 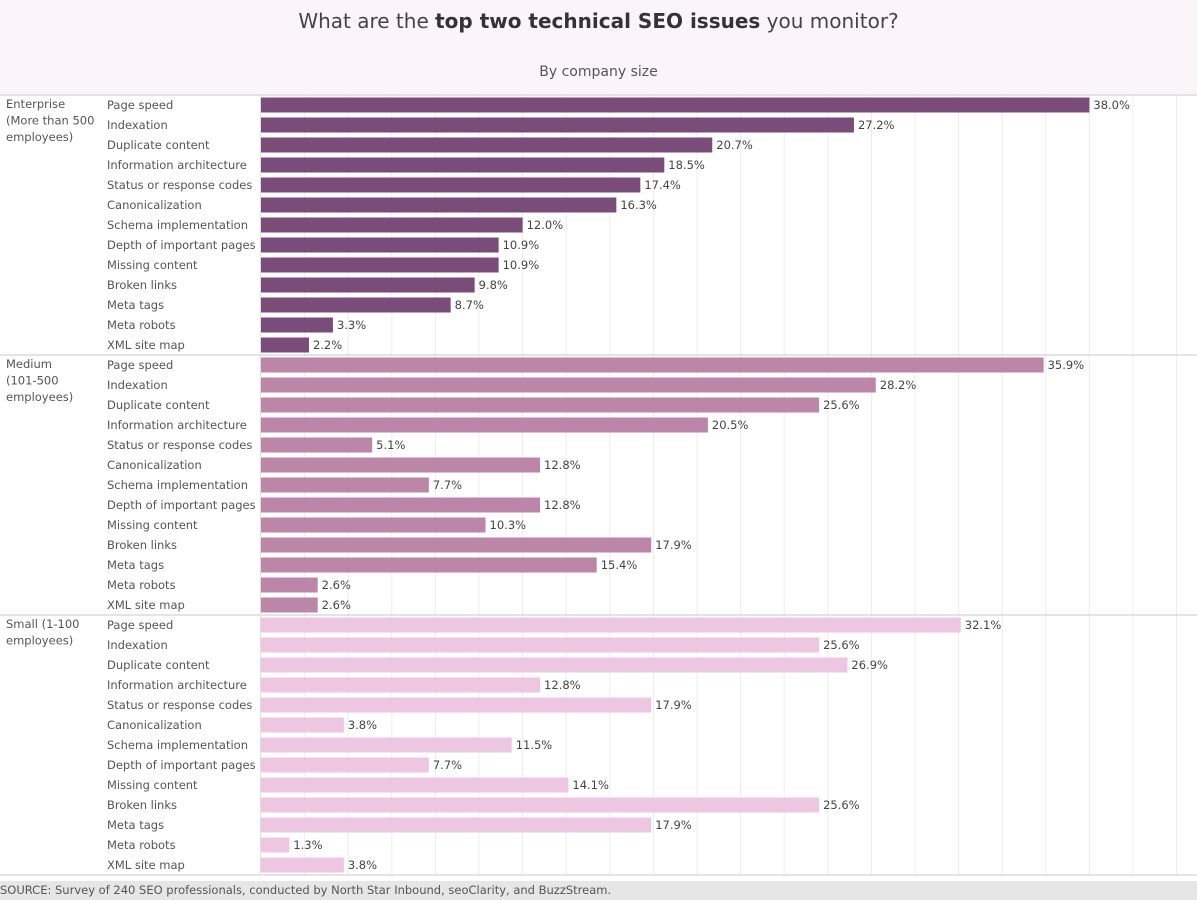 I want to click on group-label: Enterprise, so click(x=35, y=104).